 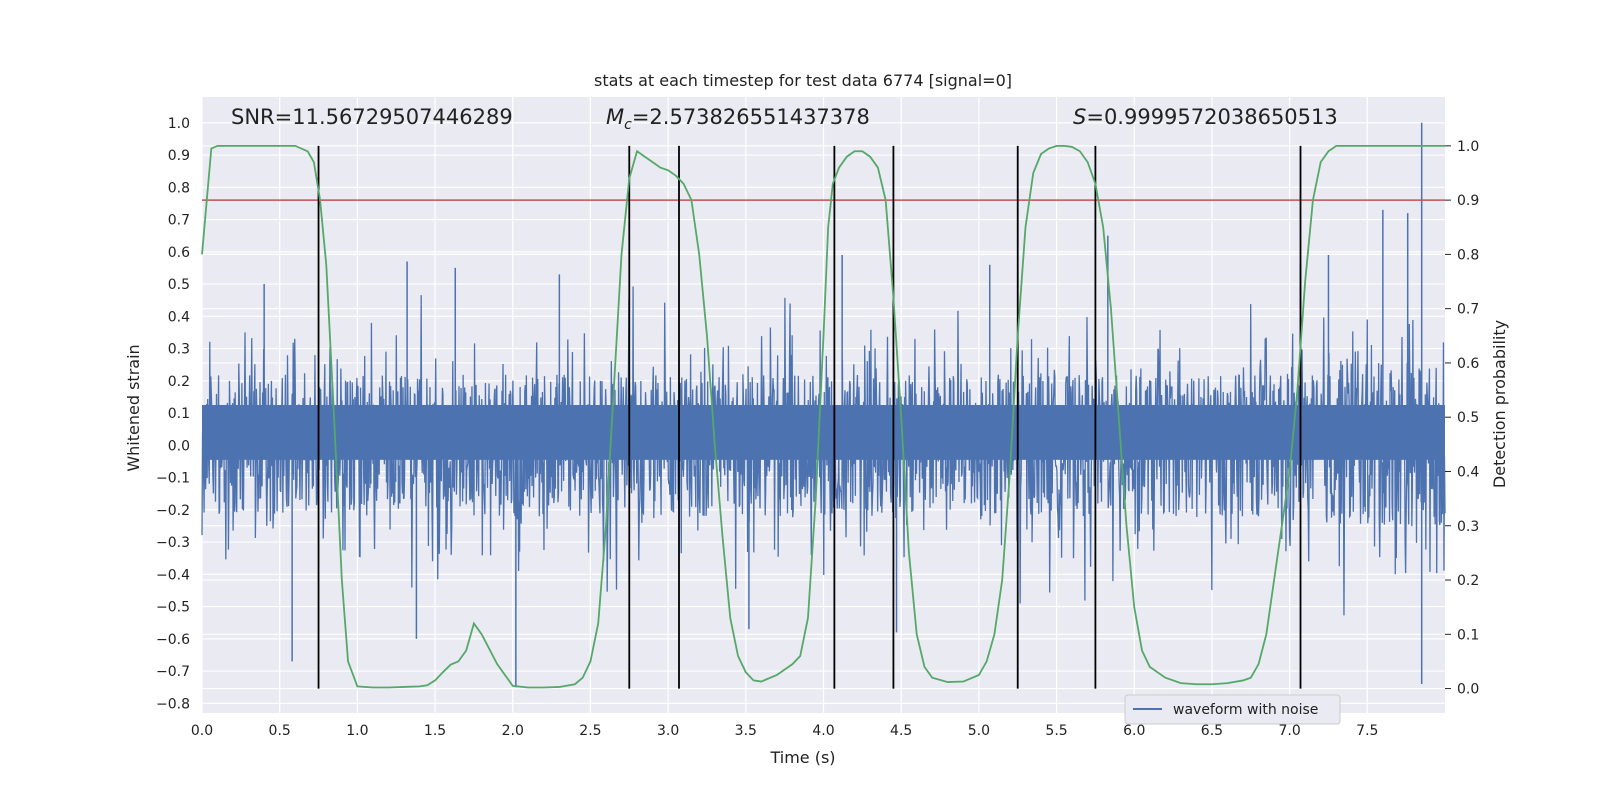 I want to click on score-value: =0.9999572038650513, so click(x=1211, y=117).